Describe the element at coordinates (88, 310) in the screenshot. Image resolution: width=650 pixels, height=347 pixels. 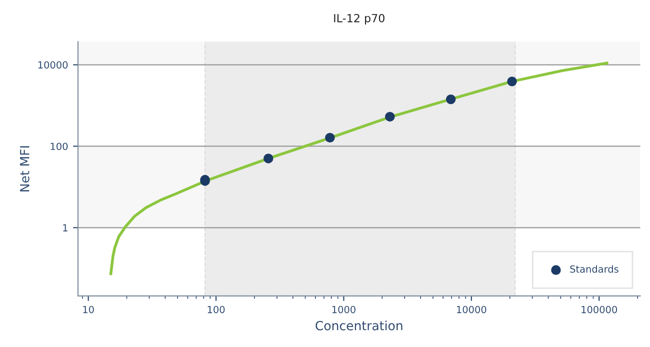
I see `x-tick-label: 10` at that location.